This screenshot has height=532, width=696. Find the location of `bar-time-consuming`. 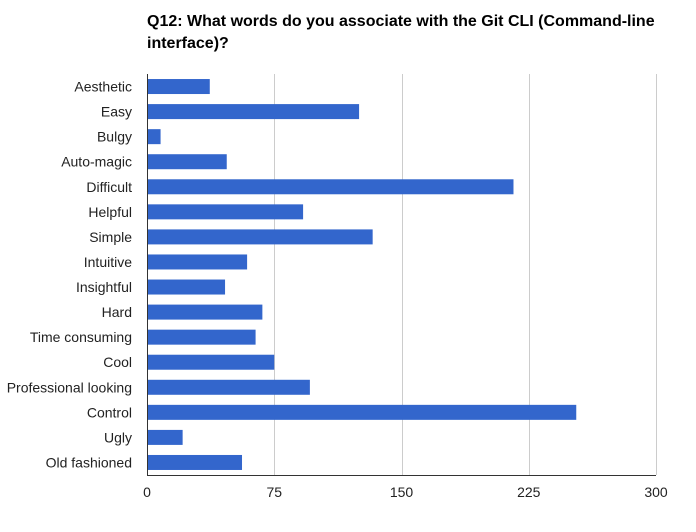

bar-time-consuming is located at coordinates (202, 337).